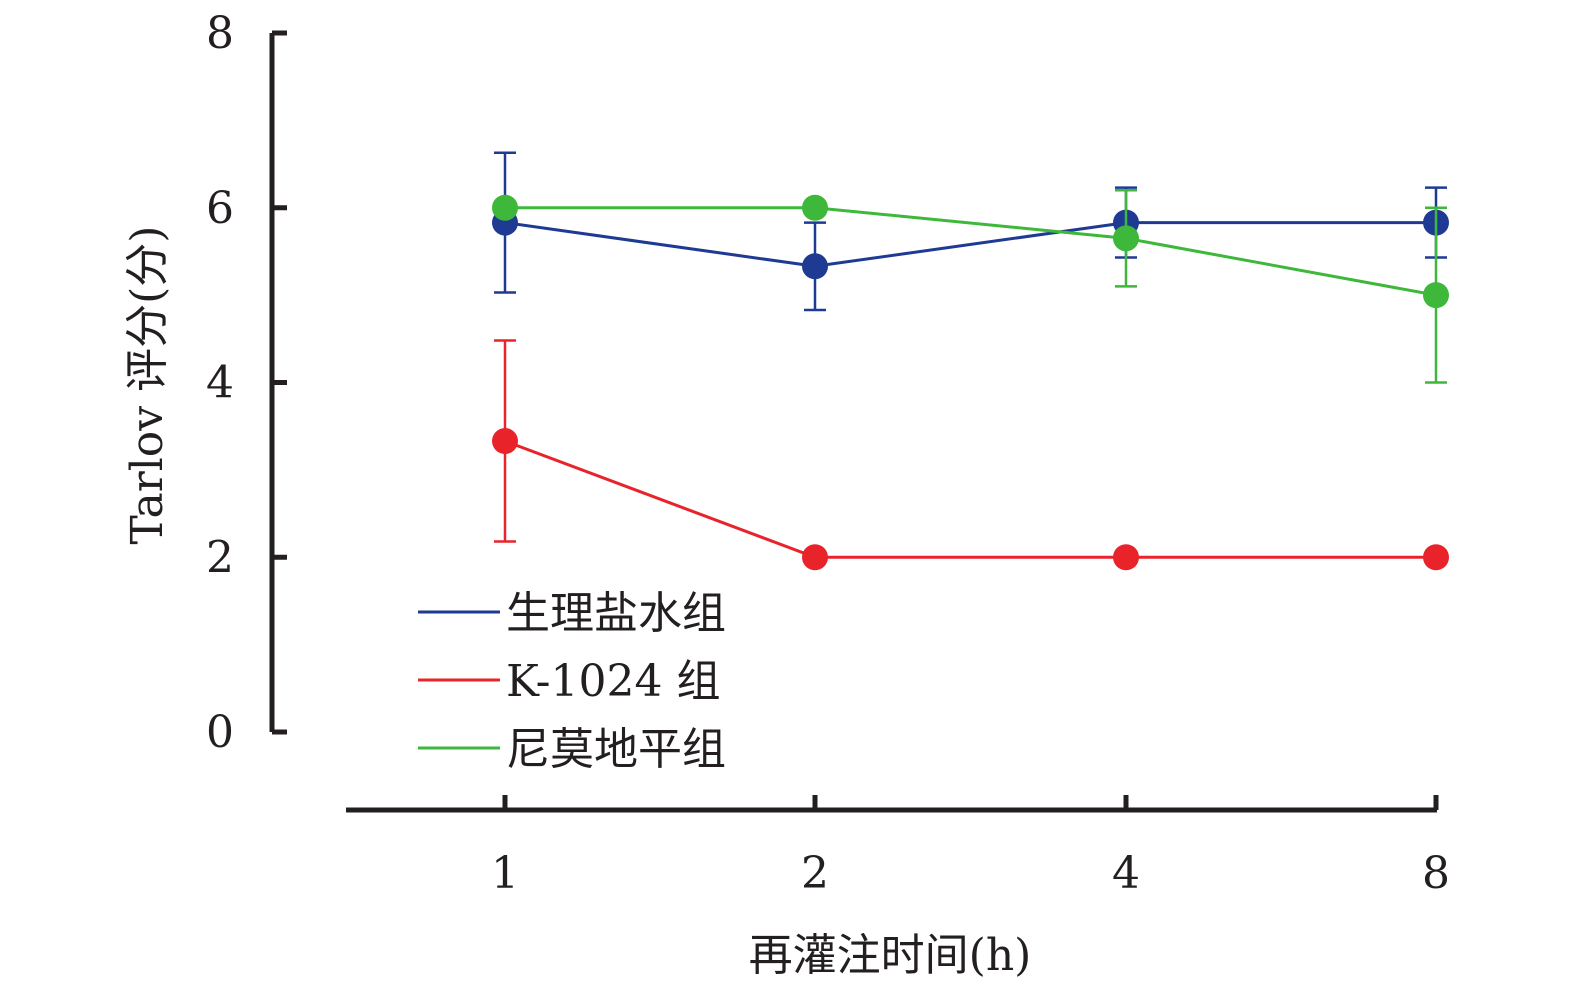 The image size is (1575, 996). I want to click on y-tick-label: 4, so click(220, 383).